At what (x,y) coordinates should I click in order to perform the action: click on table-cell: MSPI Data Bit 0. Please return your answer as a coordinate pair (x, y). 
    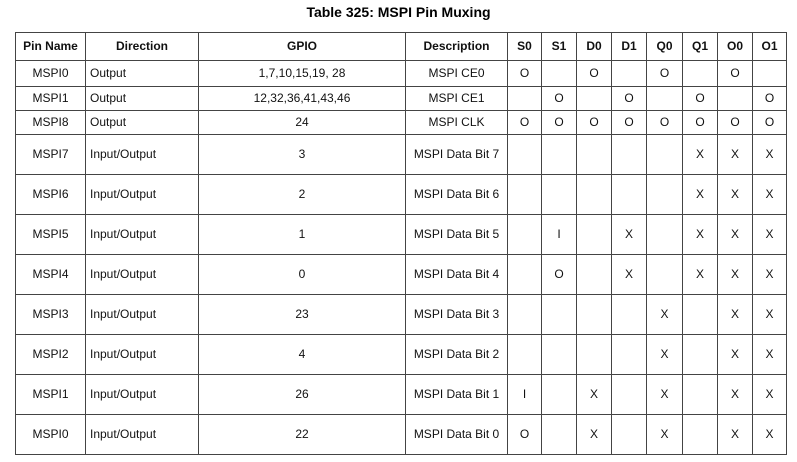
    Looking at the image, I should click on (456, 434).